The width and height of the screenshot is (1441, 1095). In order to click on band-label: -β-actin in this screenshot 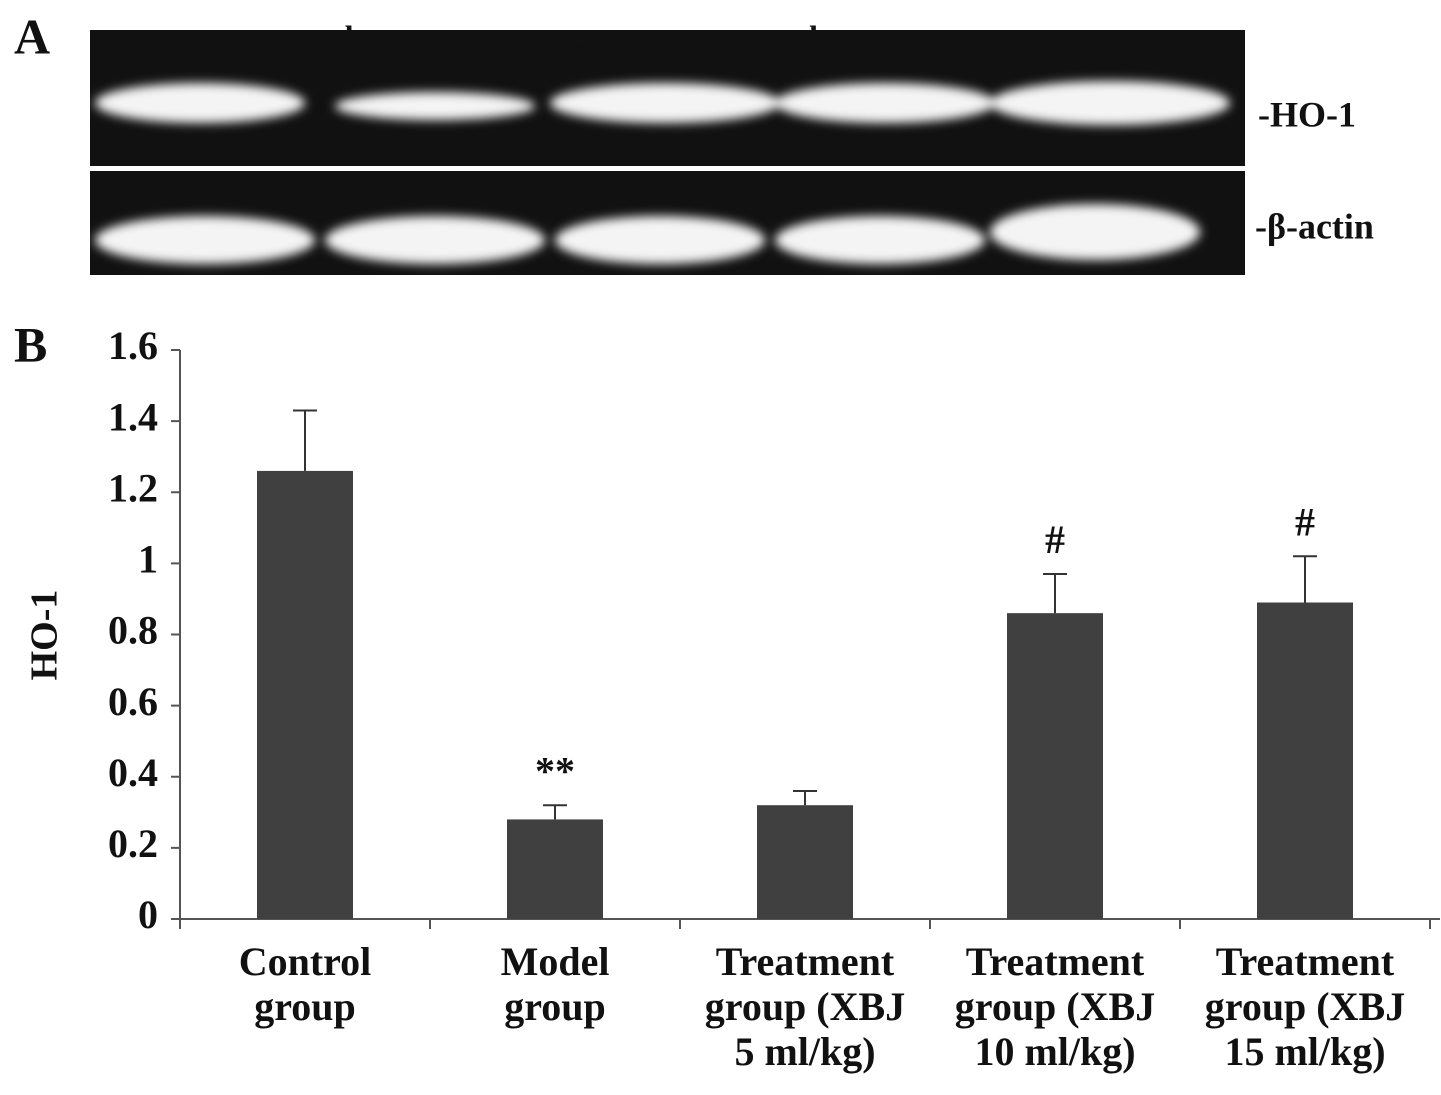, I will do `click(1314, 226)`.